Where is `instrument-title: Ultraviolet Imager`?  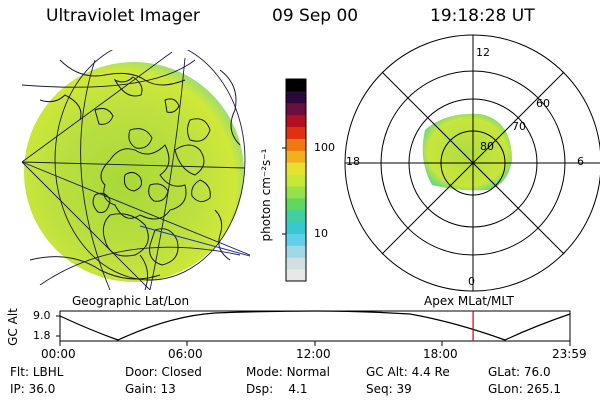 instrument-title: Ultraviolet Imager is located at coordinates (123, 16).